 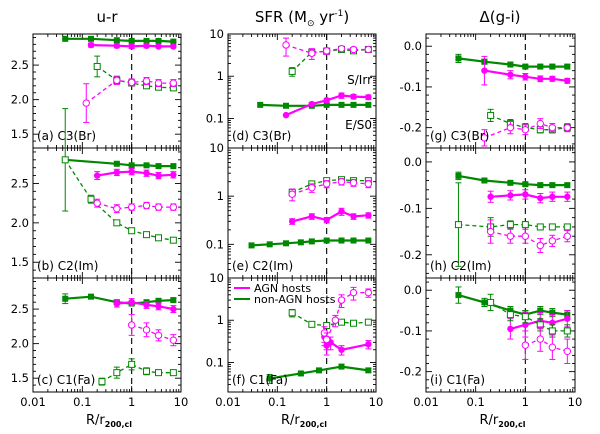 I want to click on y-tick-label: 0.1, so click(x=215, y=362).